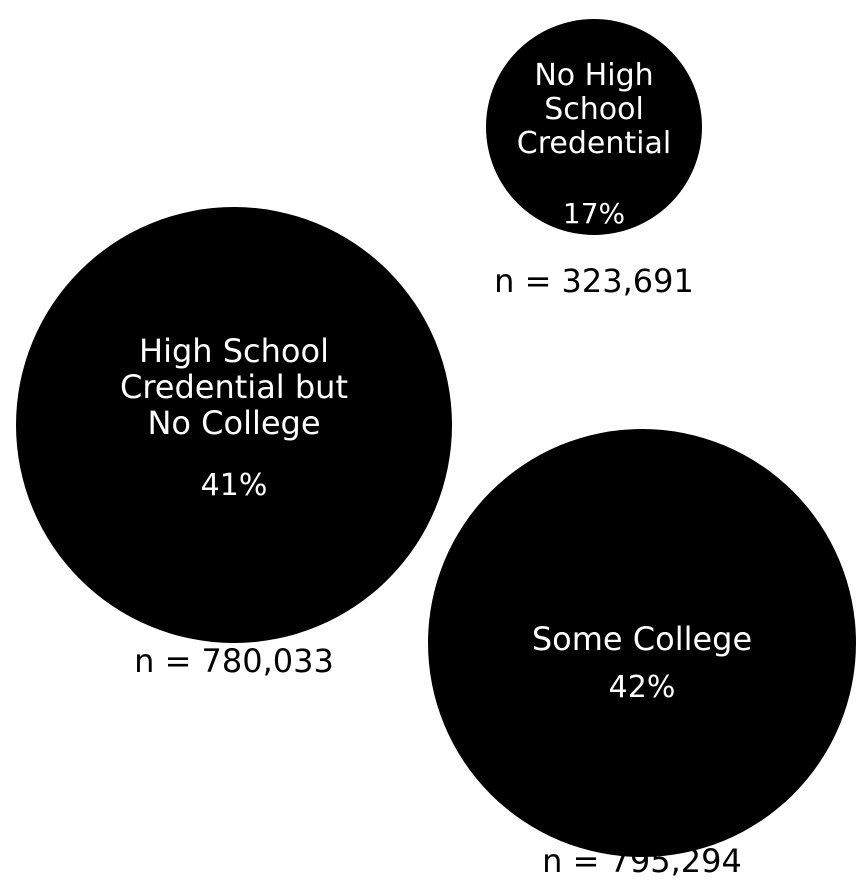 This screenshot has height=886, width=857. I want to click on bubble-percent-no-high-school-credential: 17%, so click(594, 213).